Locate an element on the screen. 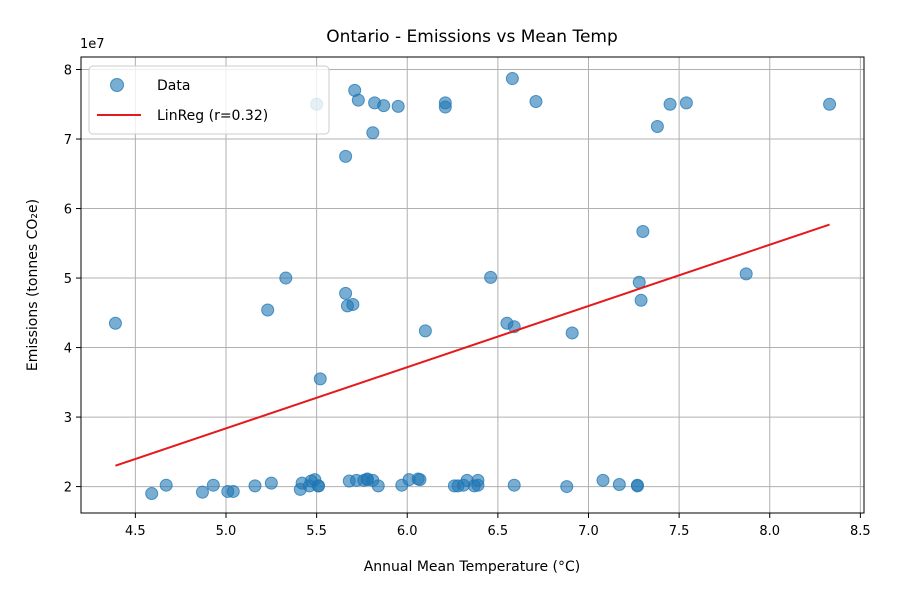 This screenshot has width=900, height=600. legend-box is located at coordinates (209, 100).